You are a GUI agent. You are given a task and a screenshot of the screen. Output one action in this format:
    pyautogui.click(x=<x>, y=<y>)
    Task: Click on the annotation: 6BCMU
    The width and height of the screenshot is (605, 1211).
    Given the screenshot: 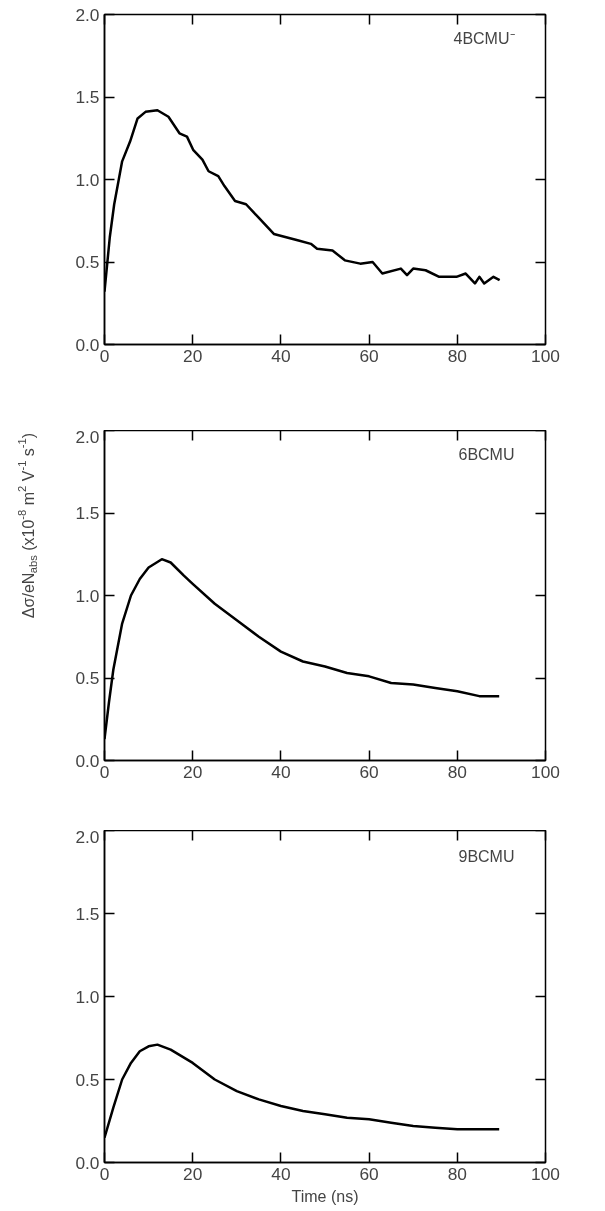 What is the action you would take?
    pyautogui.click(x=486, y=454)
    